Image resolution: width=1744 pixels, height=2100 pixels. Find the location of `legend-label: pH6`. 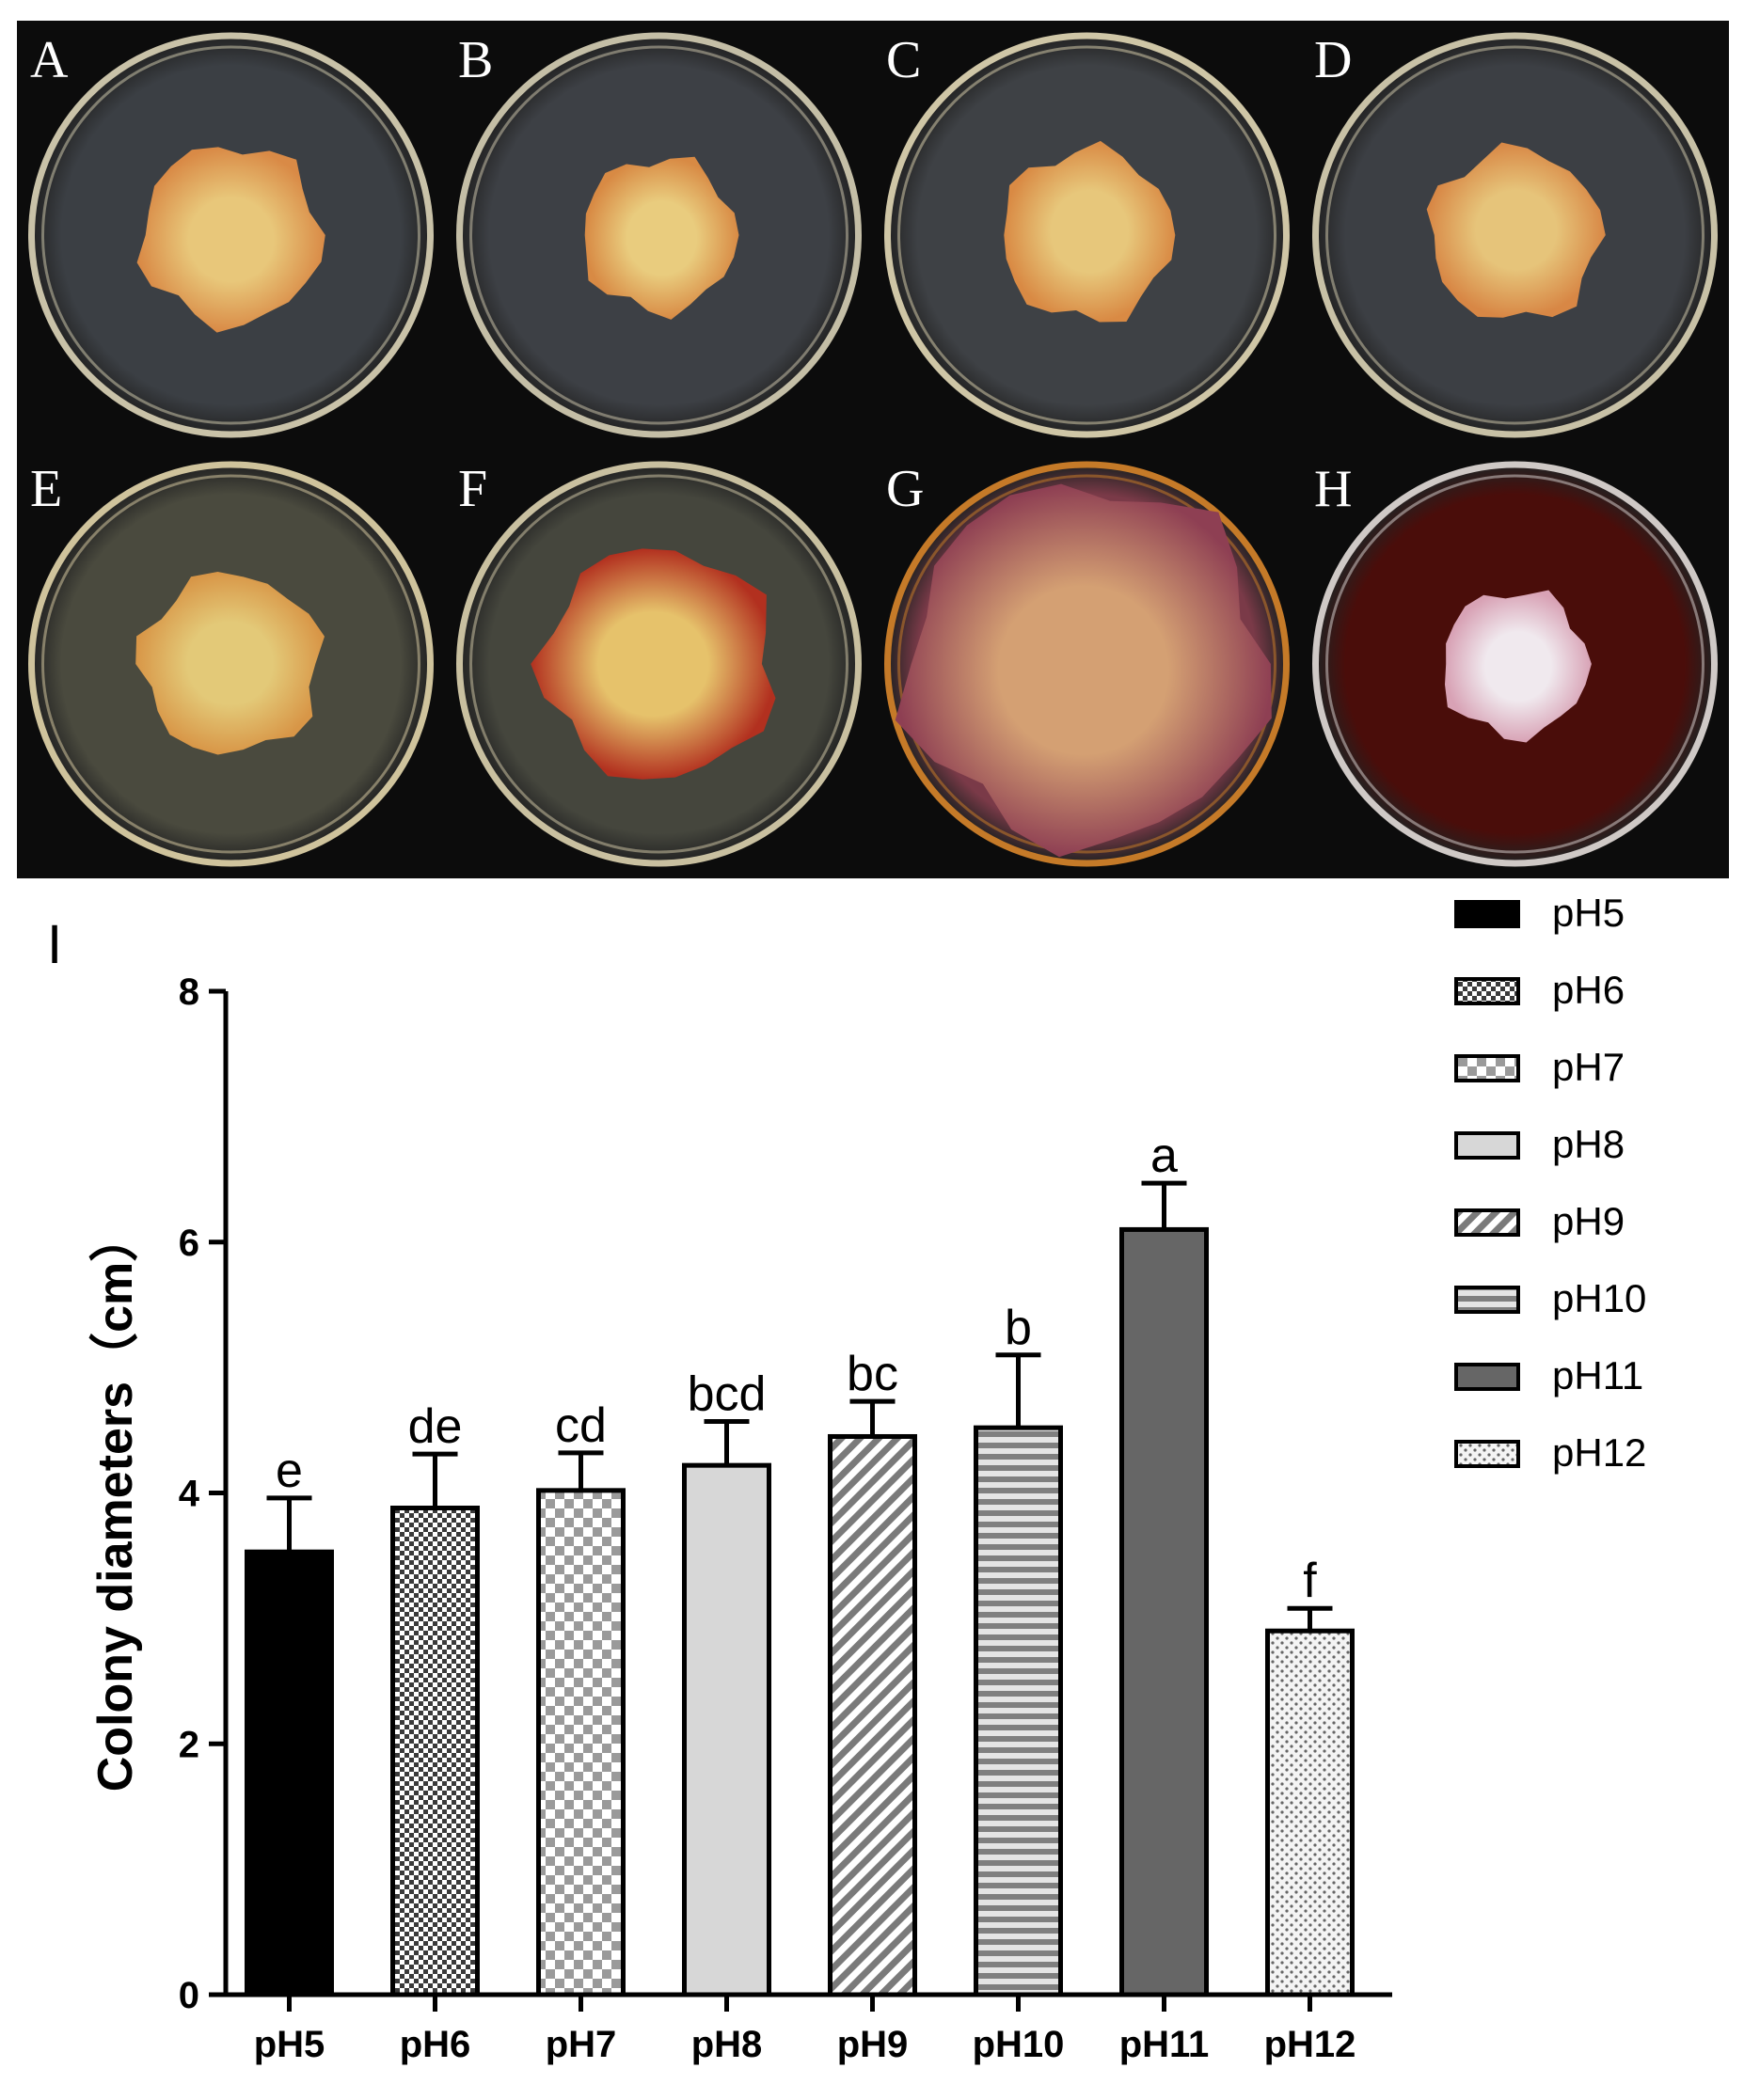

legend-label: pH6 is located at coordinates (1589, 990).